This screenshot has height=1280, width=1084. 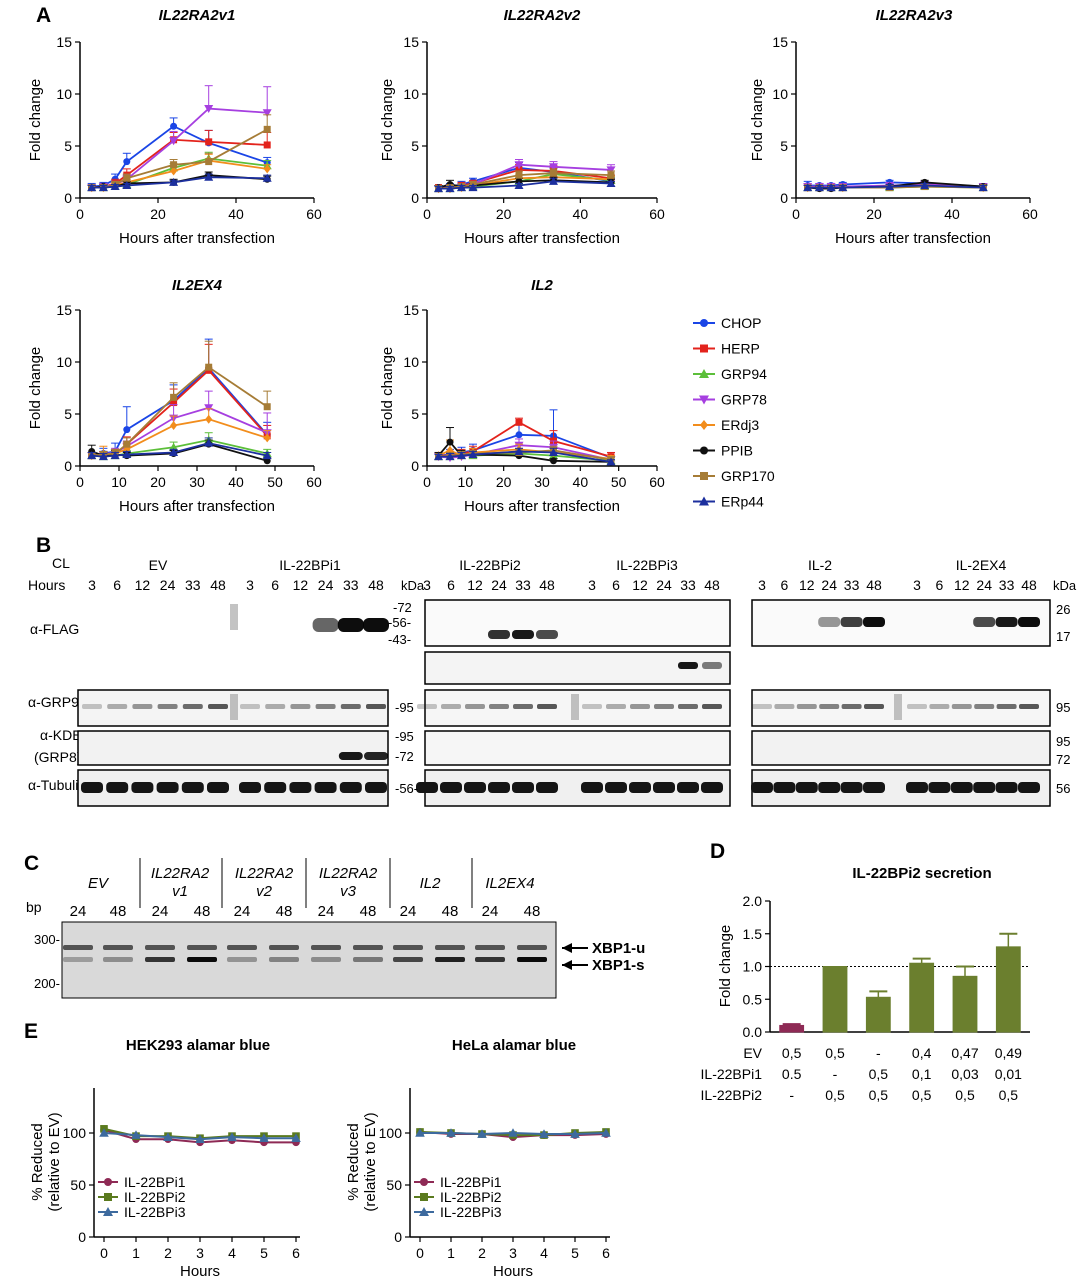 What do you see at coordinates (406, 788) in the screenshot?
I see `mw-56-b: -56-` at bounding box center [406, 788].